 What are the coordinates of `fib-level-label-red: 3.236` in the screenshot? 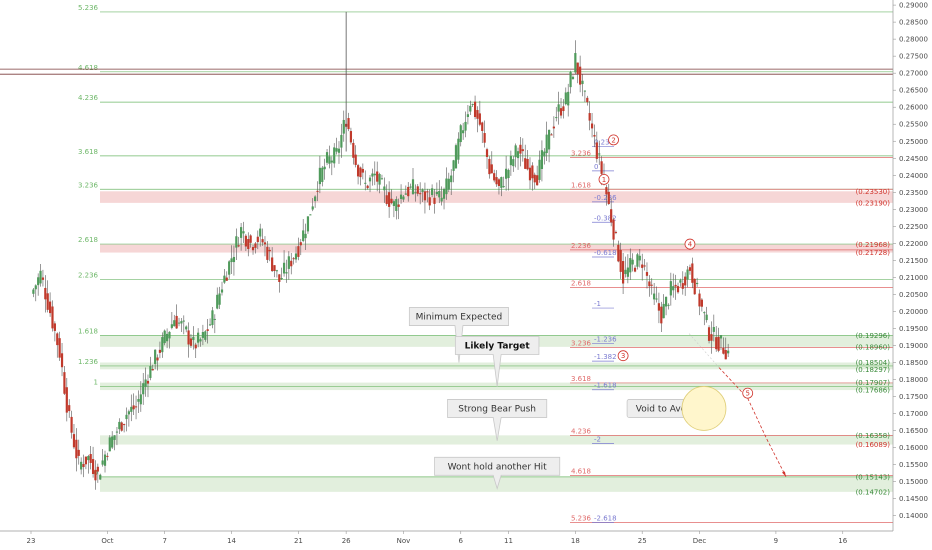 It's located at (581, 154).